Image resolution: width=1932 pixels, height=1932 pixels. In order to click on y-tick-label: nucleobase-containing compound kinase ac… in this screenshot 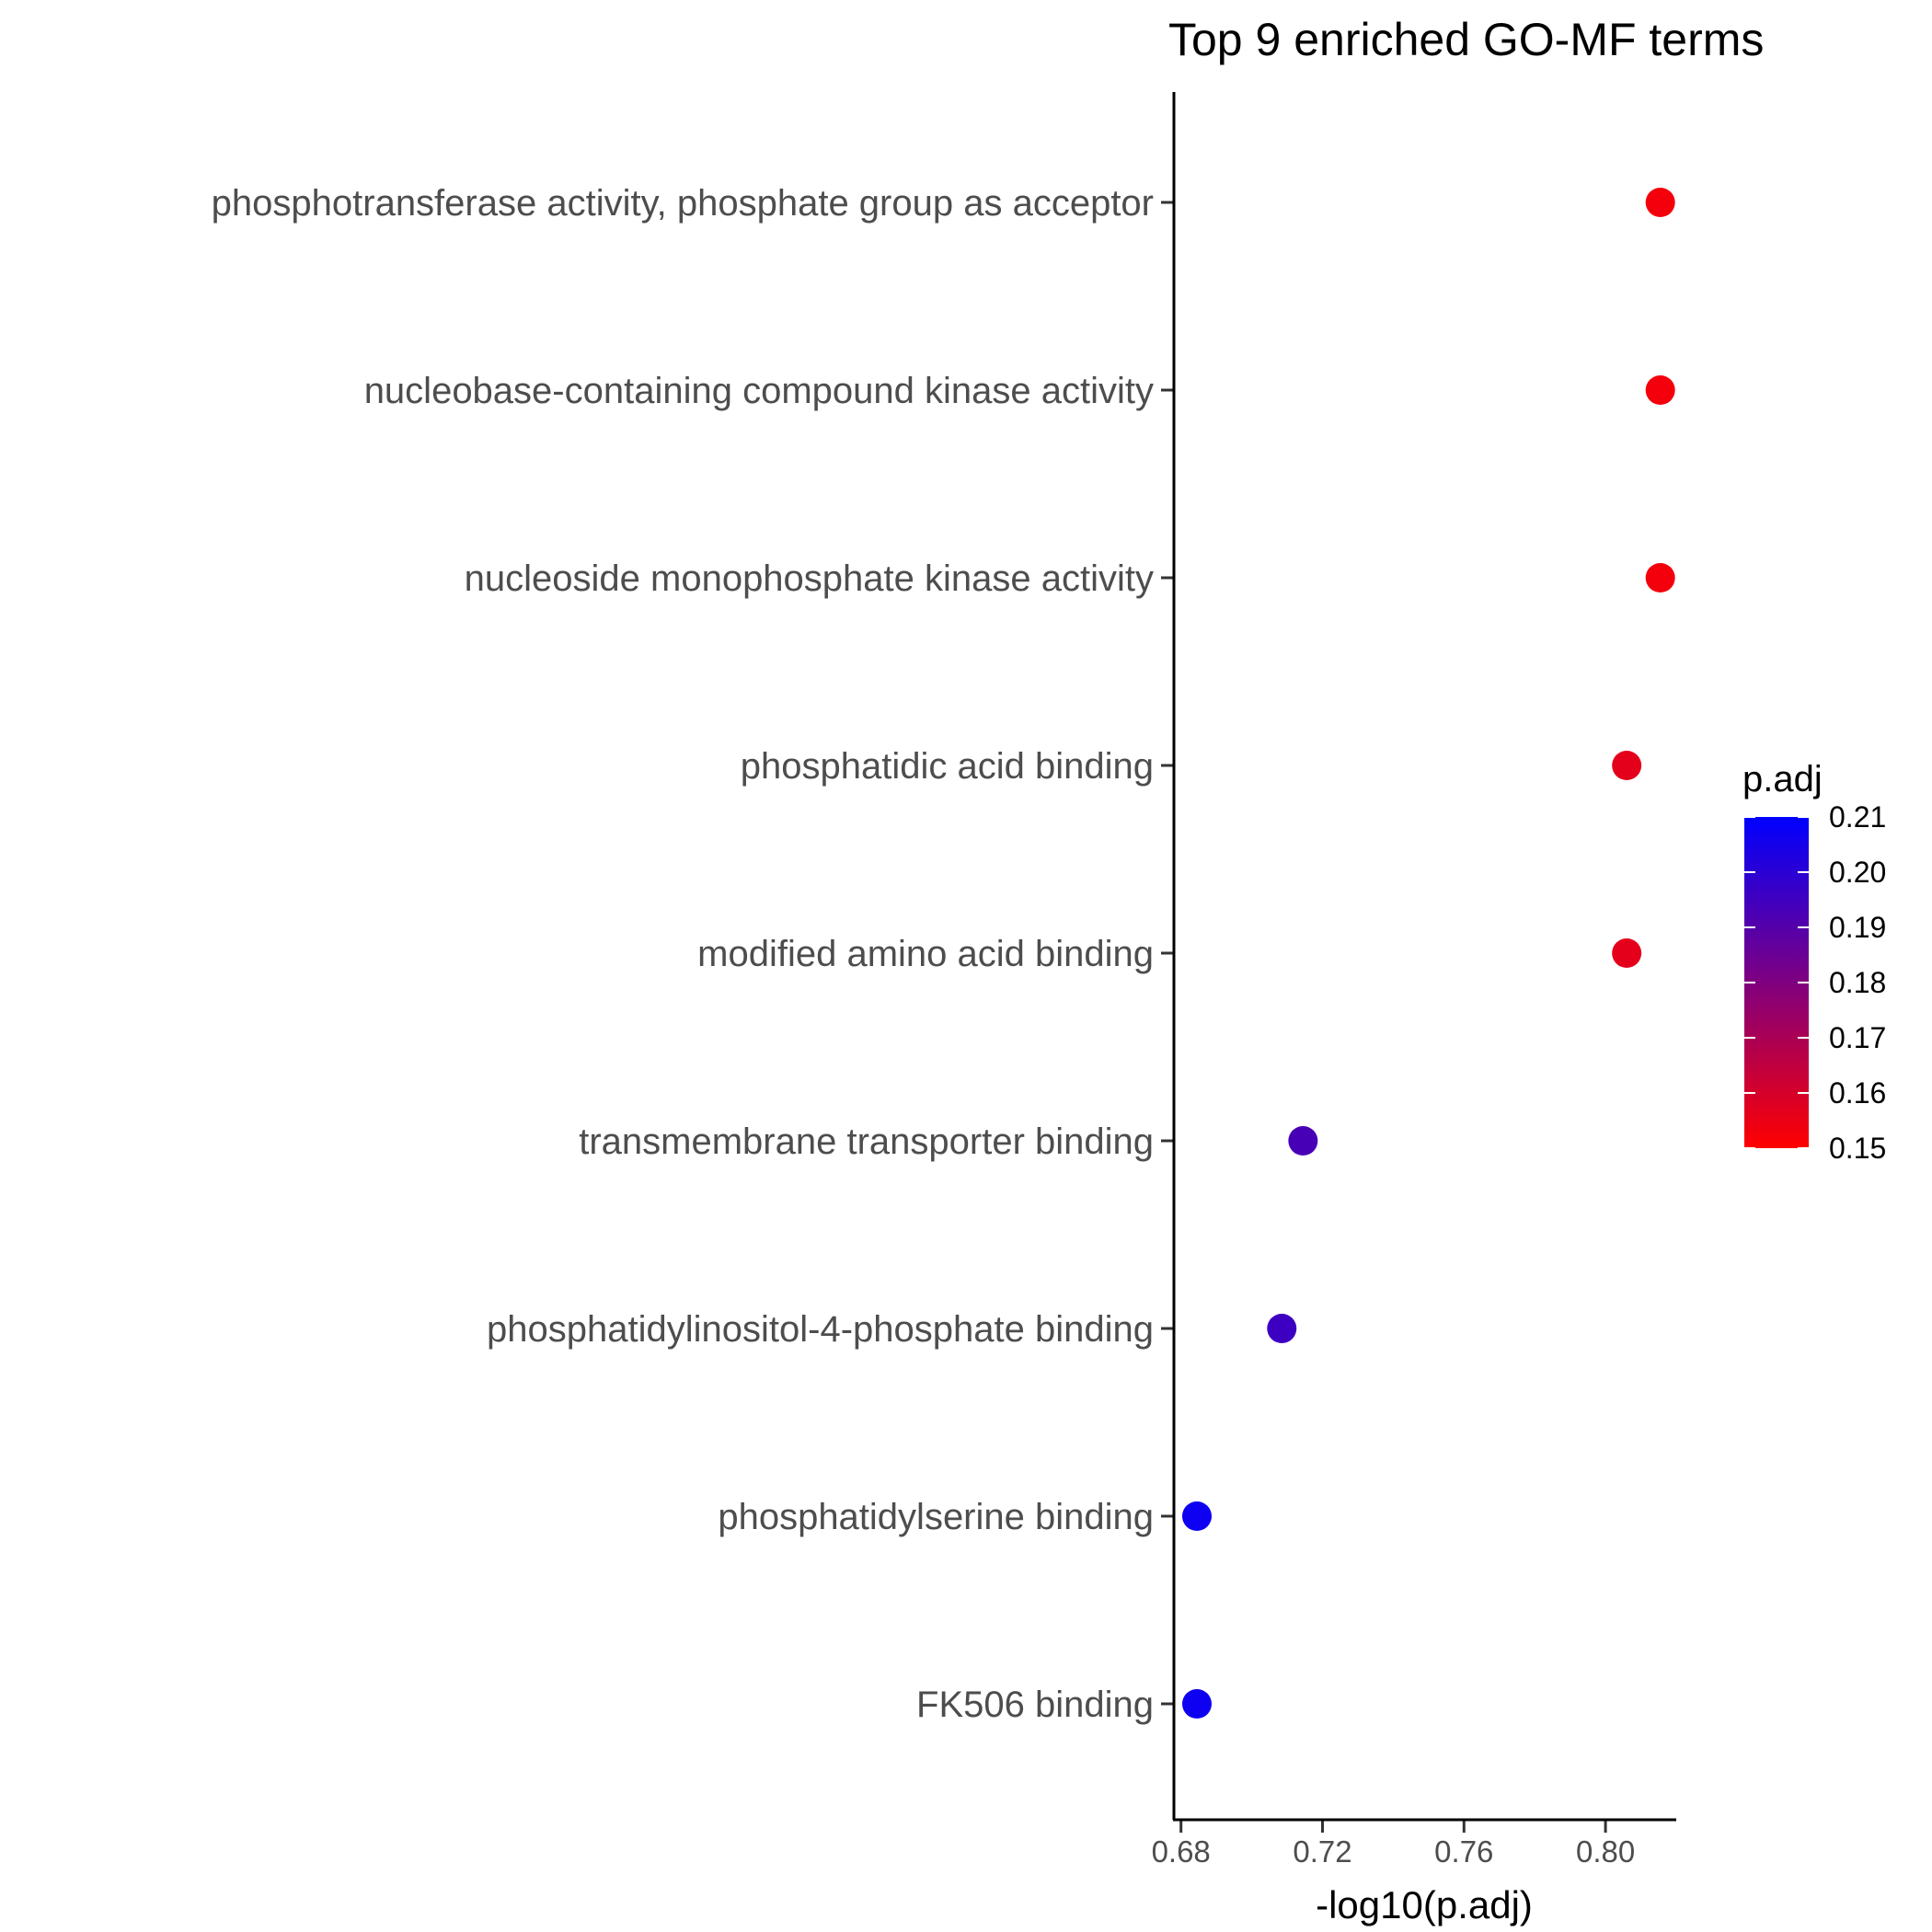, I will do `click(759, 391)`.